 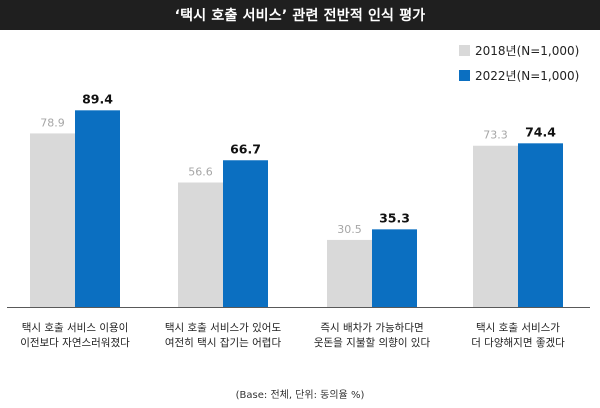 I want to click on data-label-2018-3: 30.5, so click(x=349, y=229).